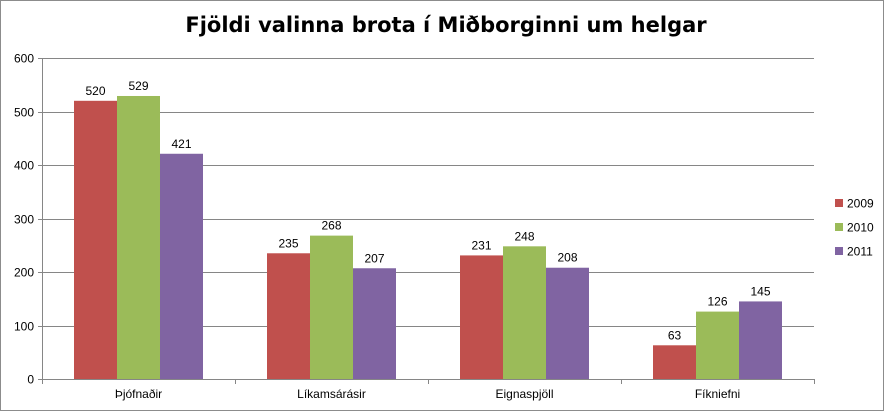 This screenshot has height=412, width=884. Describe the element at coordinates (839, 227) in the screenshot. I see `legend-swatch-2010` at that location.